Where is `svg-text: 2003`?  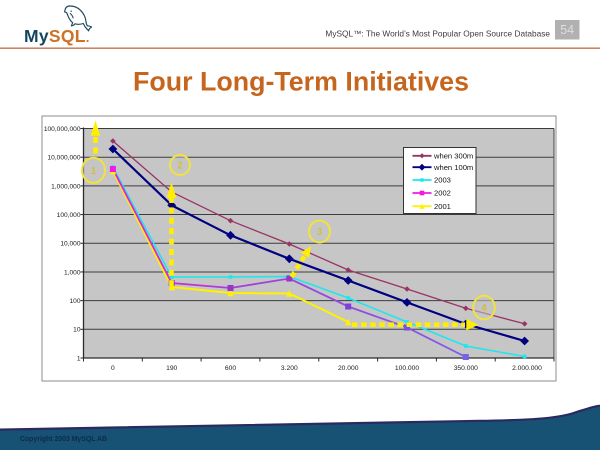
svg-text: 2003 is located at coordinates (442, 180).